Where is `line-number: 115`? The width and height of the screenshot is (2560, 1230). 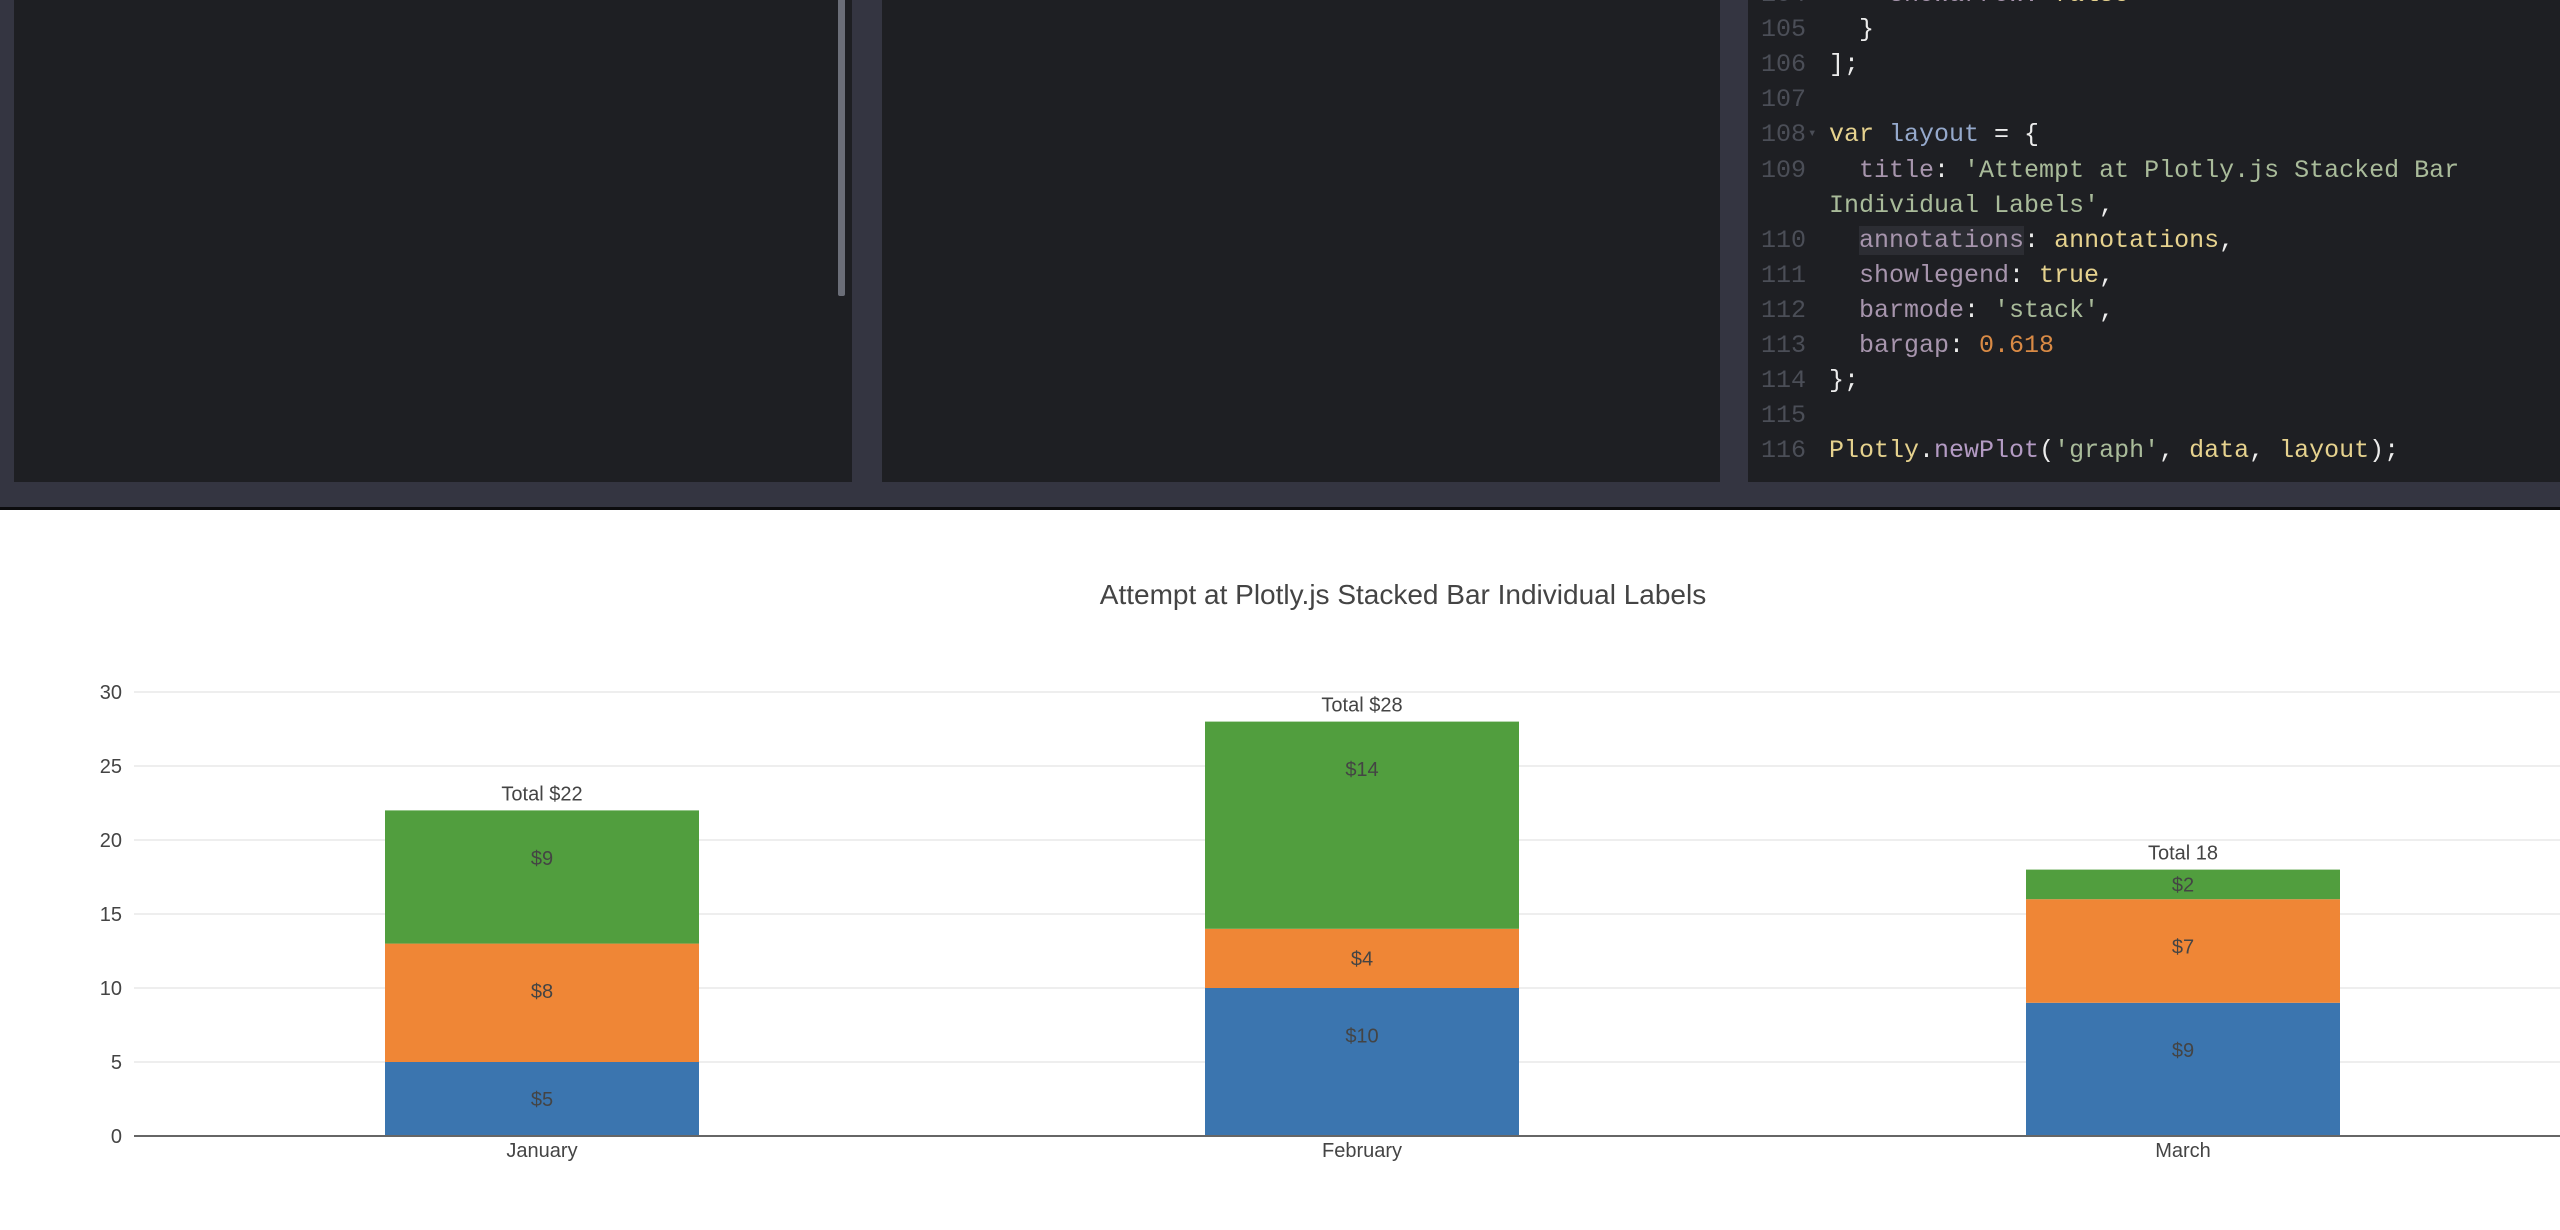
line-number: 115 is located at coordinates (1783, 416).